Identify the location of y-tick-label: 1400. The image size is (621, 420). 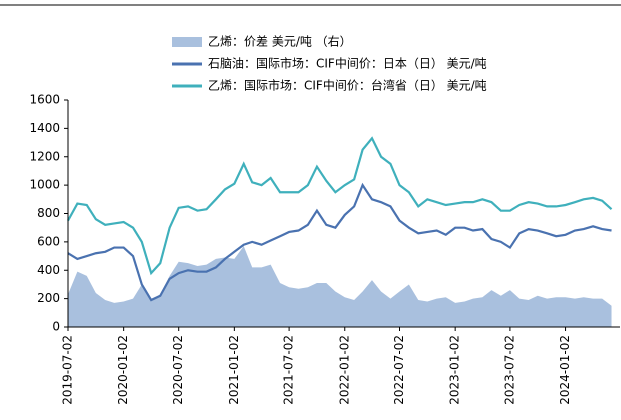
(44, 128).